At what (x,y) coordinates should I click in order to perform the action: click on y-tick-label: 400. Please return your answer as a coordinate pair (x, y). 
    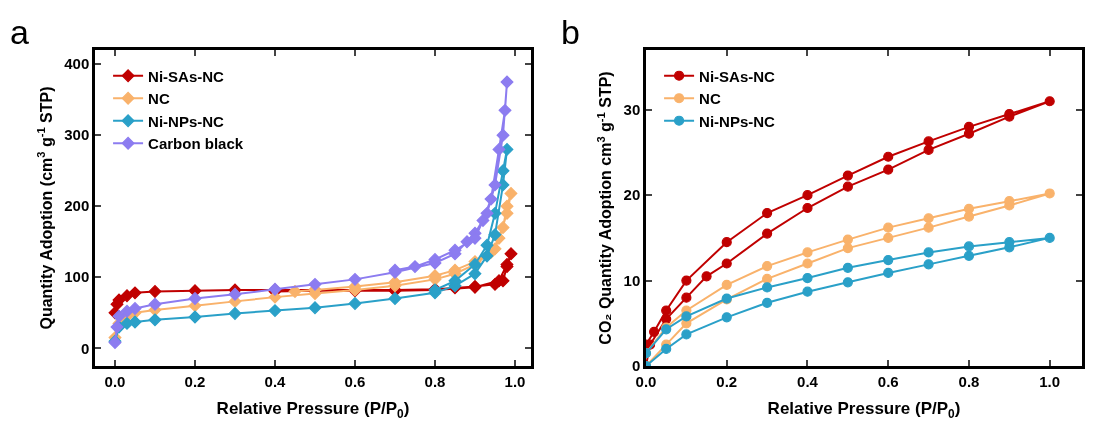
    Looking at the image, I should click on (77, 64).